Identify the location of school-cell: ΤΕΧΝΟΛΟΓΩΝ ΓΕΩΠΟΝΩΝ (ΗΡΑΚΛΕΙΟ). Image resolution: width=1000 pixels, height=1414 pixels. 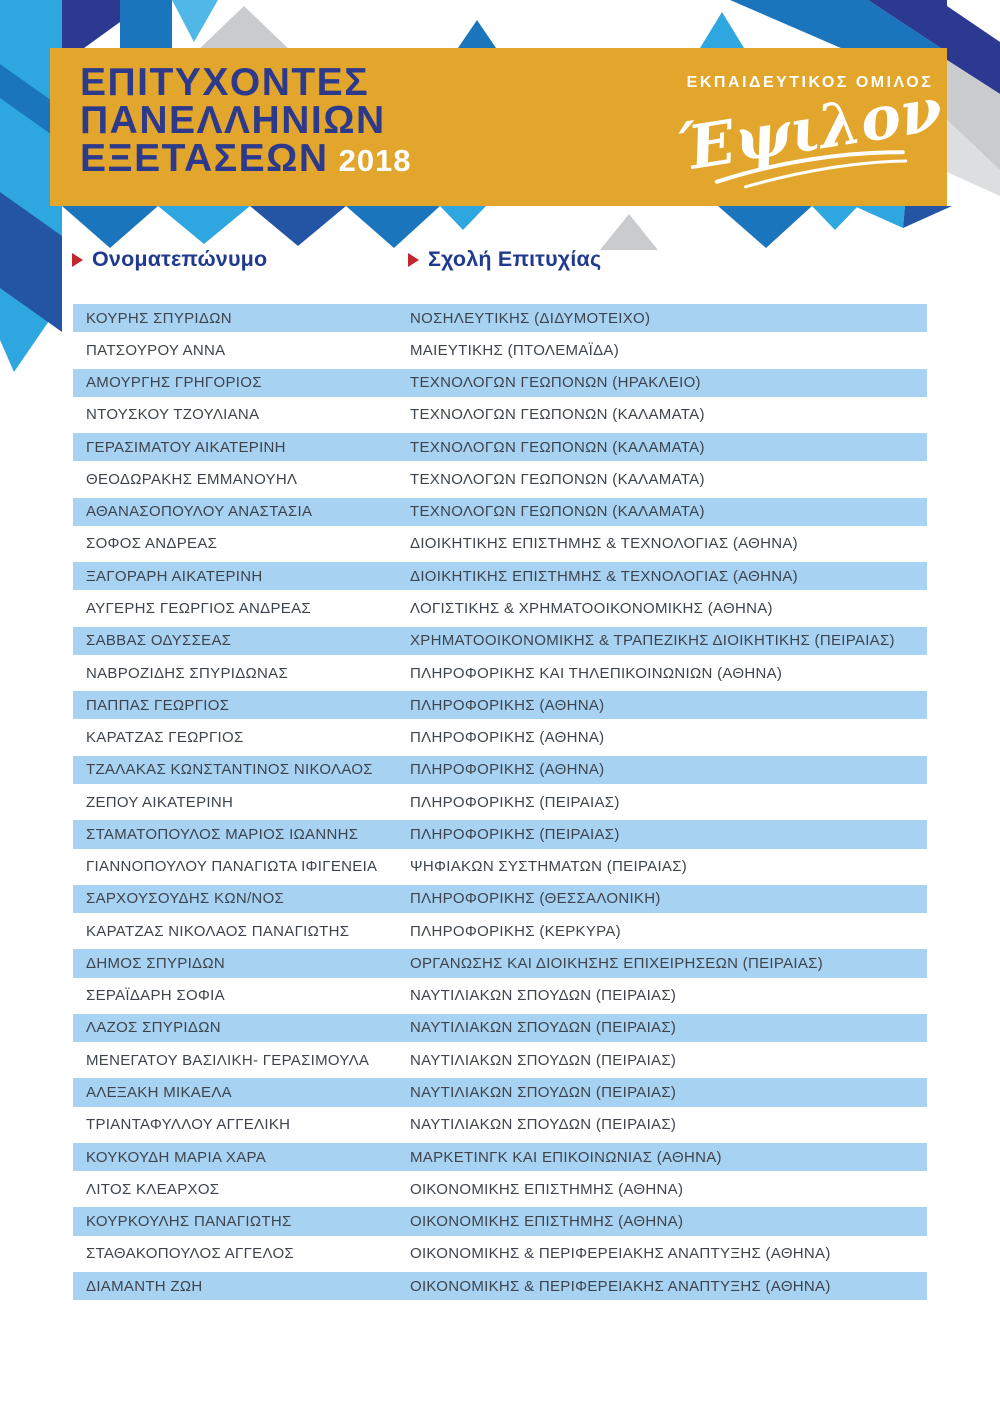
(555, 383).